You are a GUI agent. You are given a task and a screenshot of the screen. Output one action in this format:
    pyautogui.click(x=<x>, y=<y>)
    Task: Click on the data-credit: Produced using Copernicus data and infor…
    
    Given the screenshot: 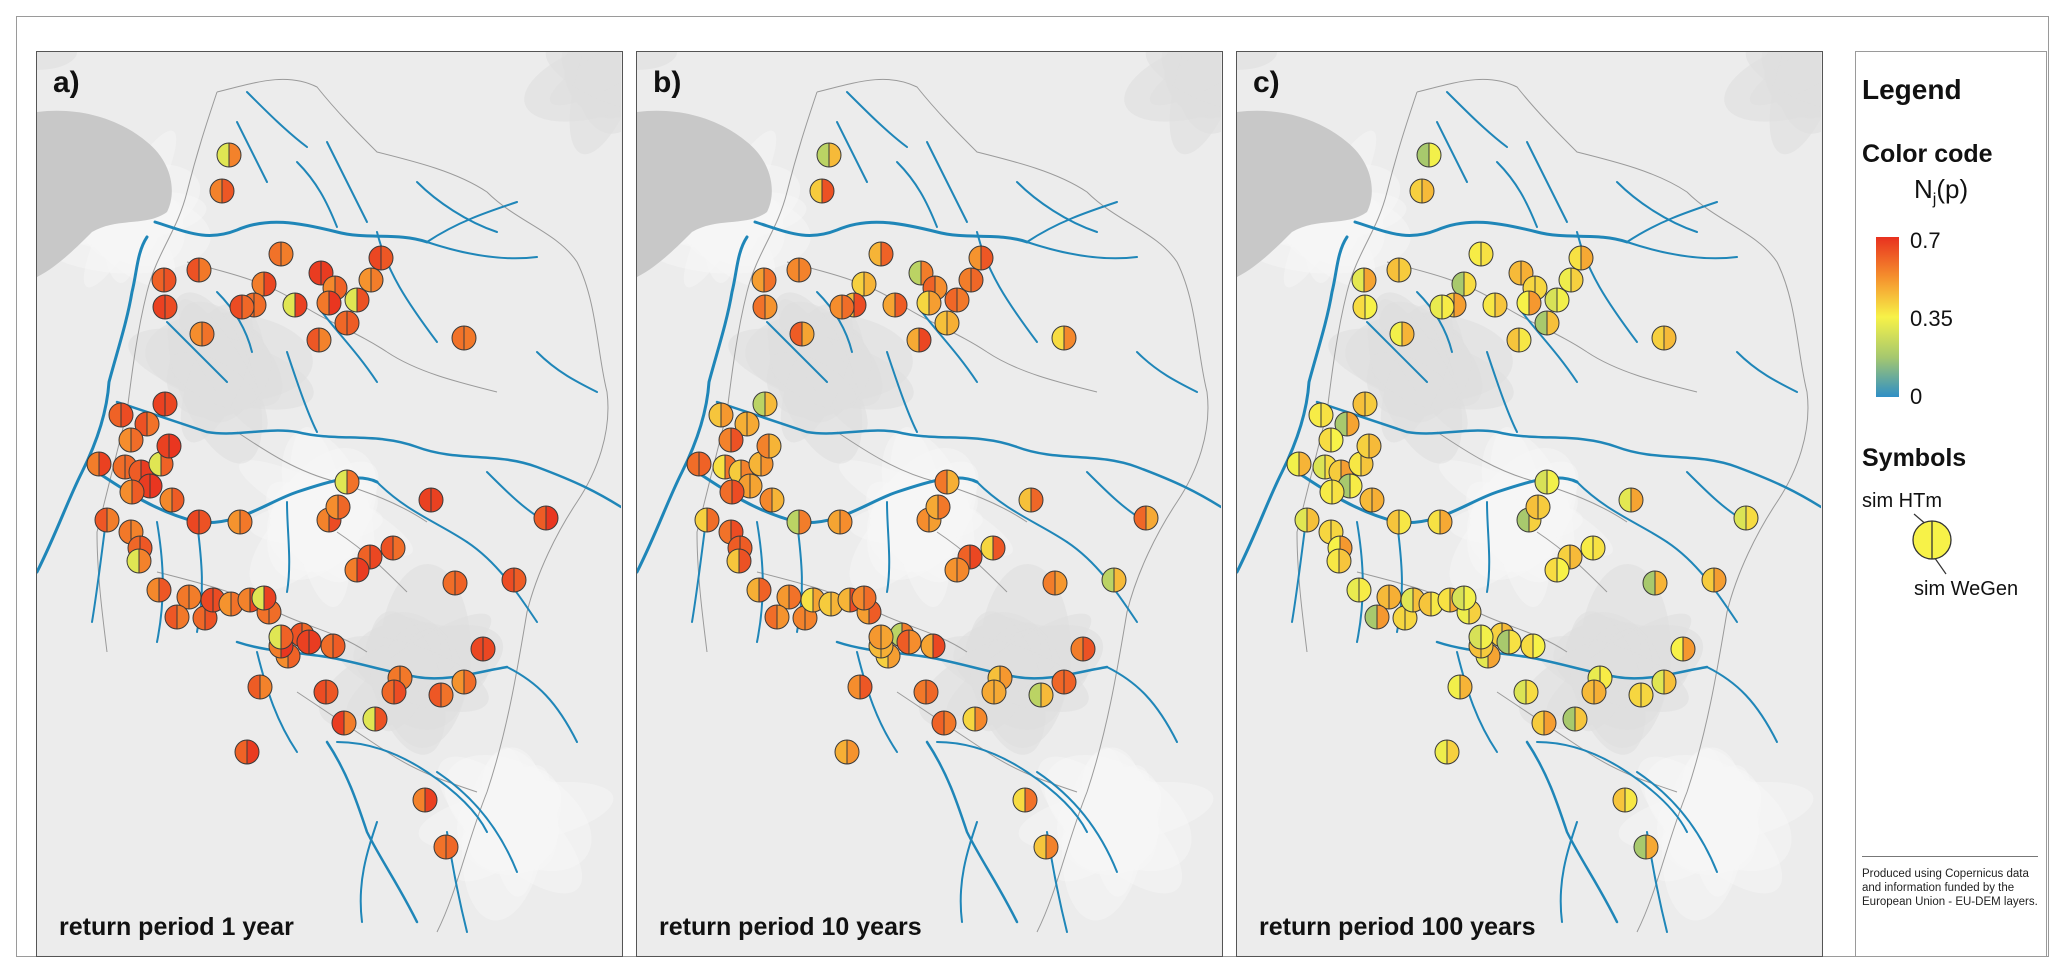 What is the action you would take?
    pyautogui.click(x=1950, y=882)
    